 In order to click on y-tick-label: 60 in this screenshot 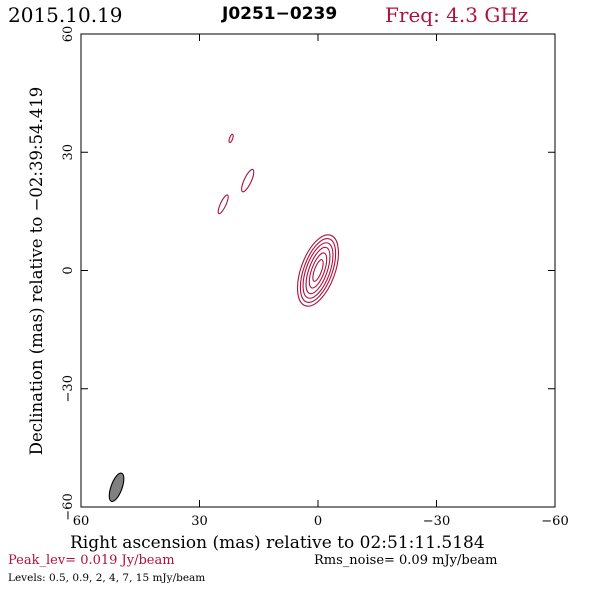, I will do `click(68, 34)`.